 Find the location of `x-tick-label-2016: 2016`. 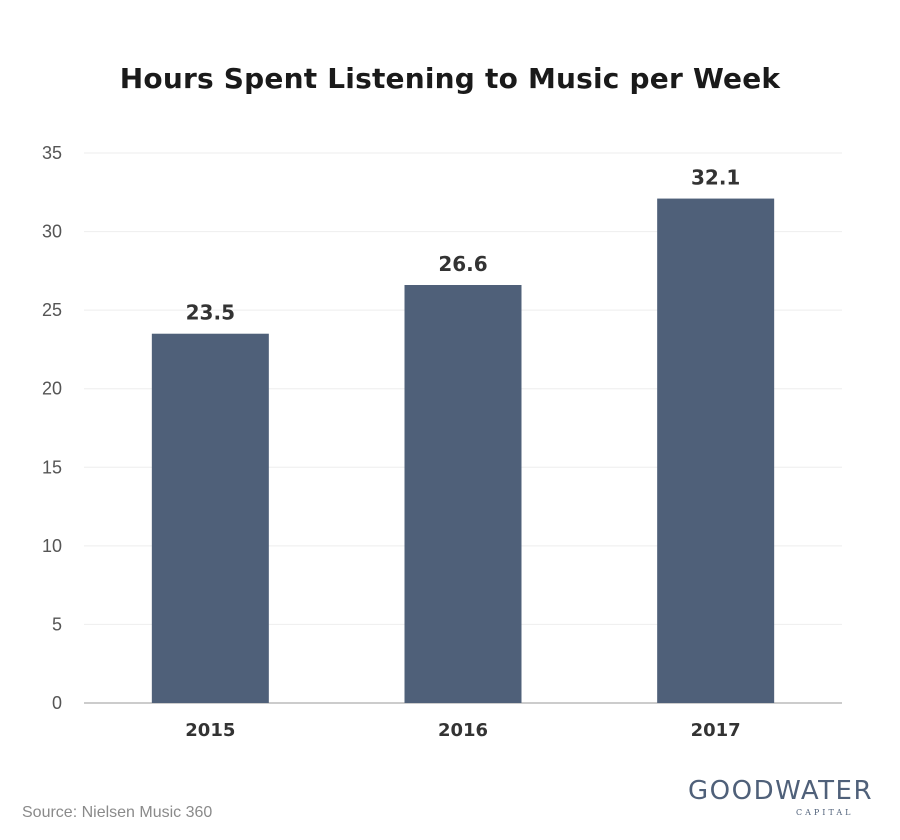

x-tick-label-2016: 2016 is located at coordinates (463, 730).